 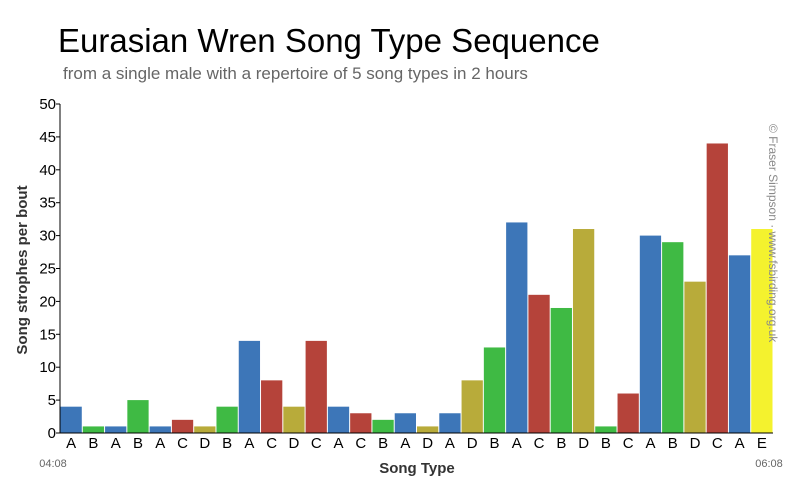 I want to click on bar-10-C, so click(x=272, y=406).